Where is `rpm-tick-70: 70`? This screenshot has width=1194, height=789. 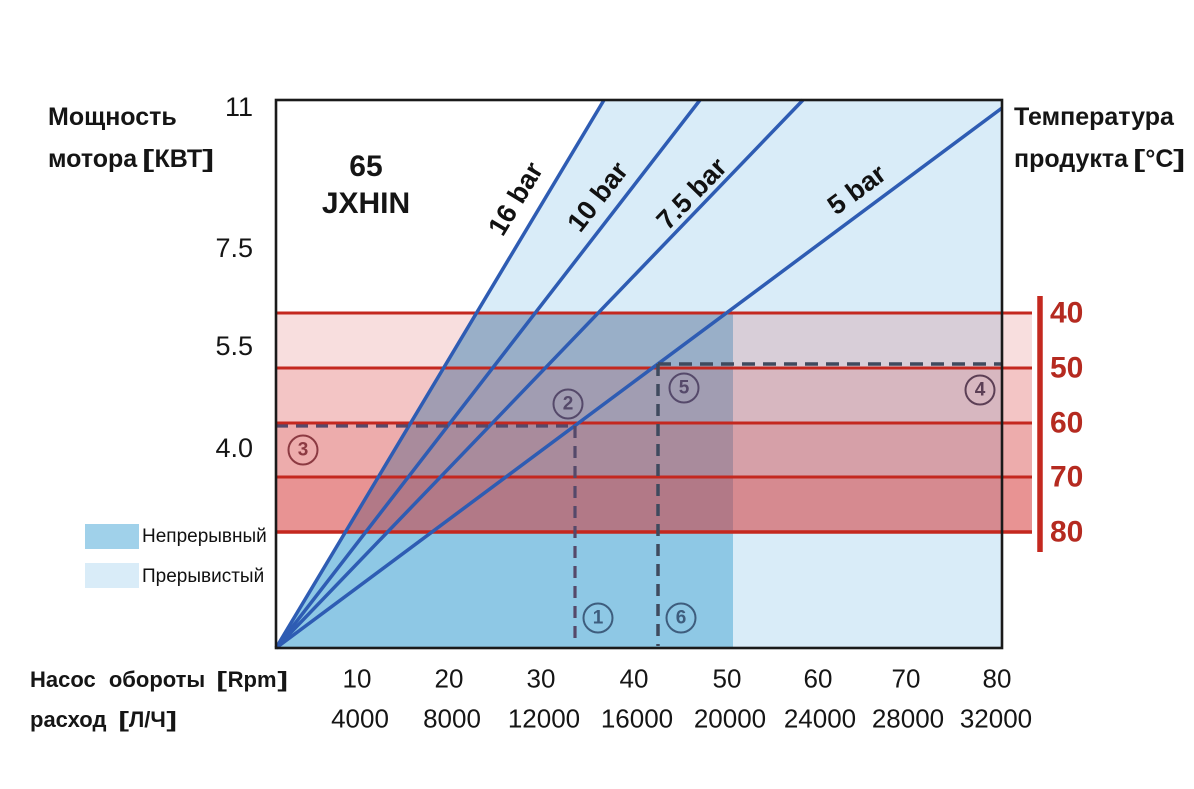 rpm-tick-70: 70 is located at coordinates (906, 678).